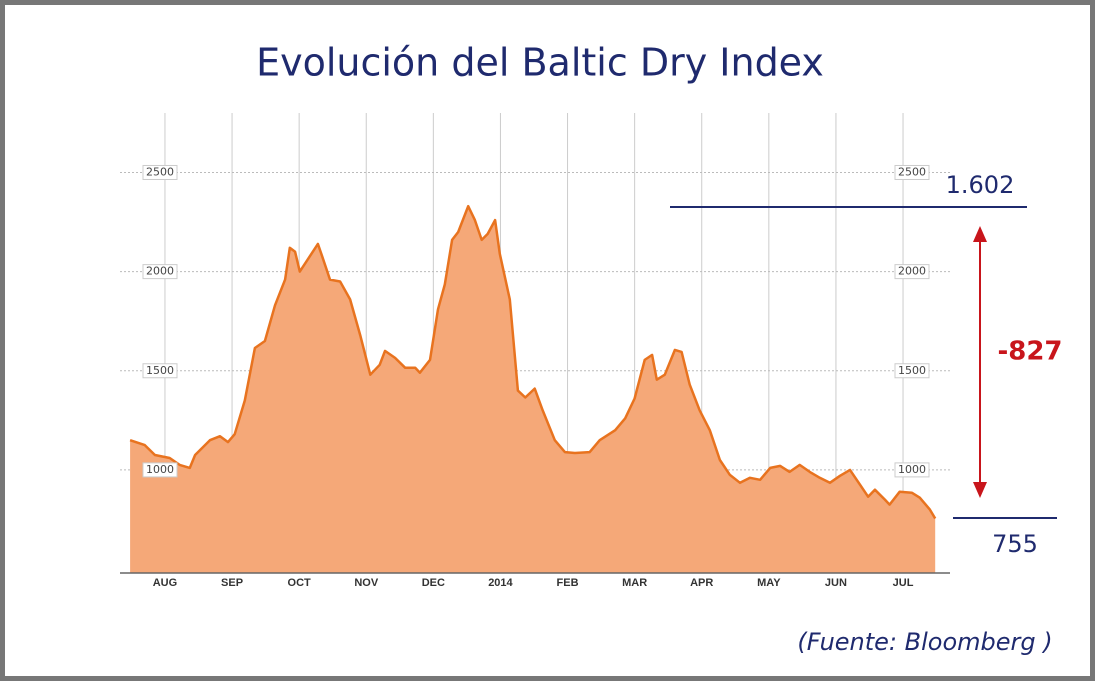 This screenshot has width=1095, height=681. What do you see at coordinates (433, 583) in the screenshot?
I see `x-tick-label: DEC` at bounding box center [433, 583].